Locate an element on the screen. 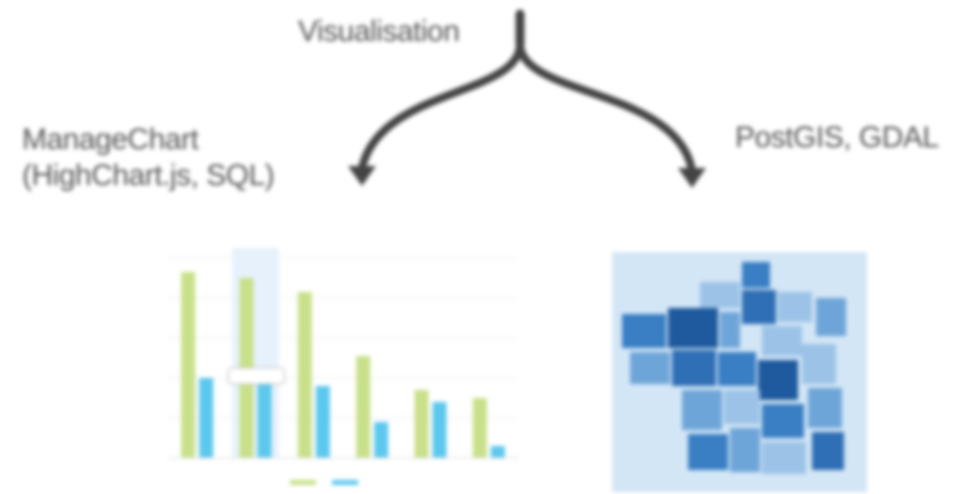  left-label-line-1: ManageChart is located at coordinates (110, 139).